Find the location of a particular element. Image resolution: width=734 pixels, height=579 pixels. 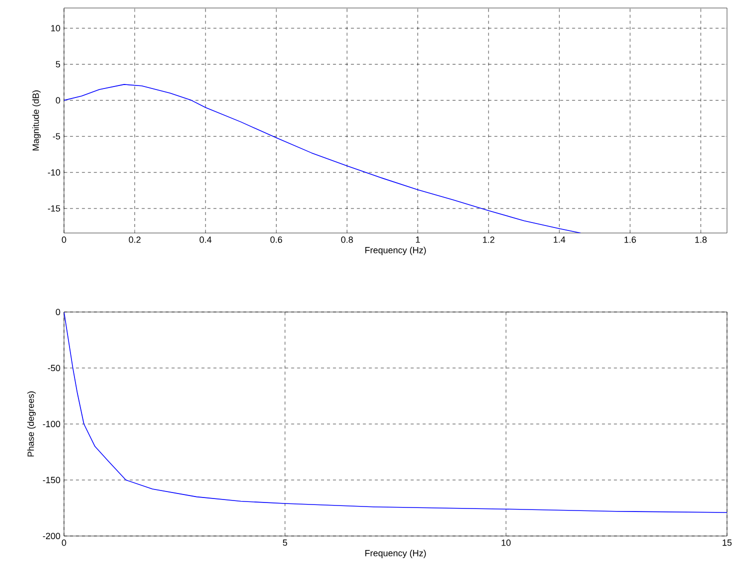

y-tick-label: -15 is located at coordinates (54, 208).